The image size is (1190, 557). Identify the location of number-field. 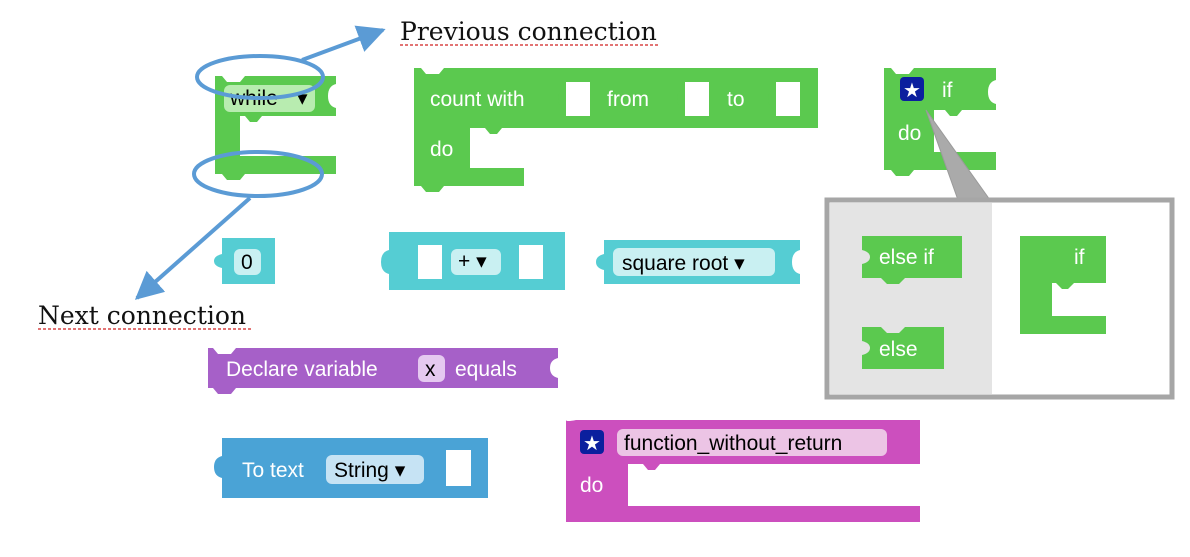
(247, 262).